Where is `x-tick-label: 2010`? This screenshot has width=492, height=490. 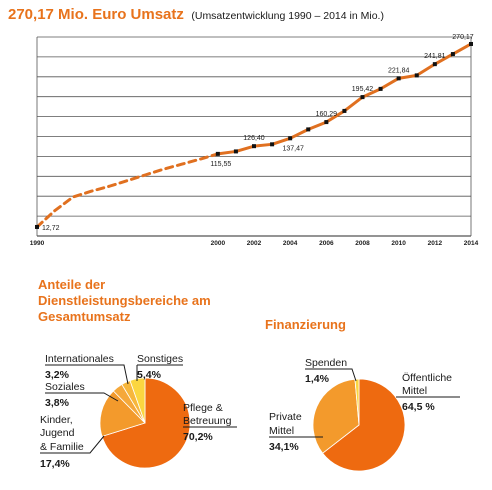 x-tick-label: 2010 is located at coordinates (398, 243).